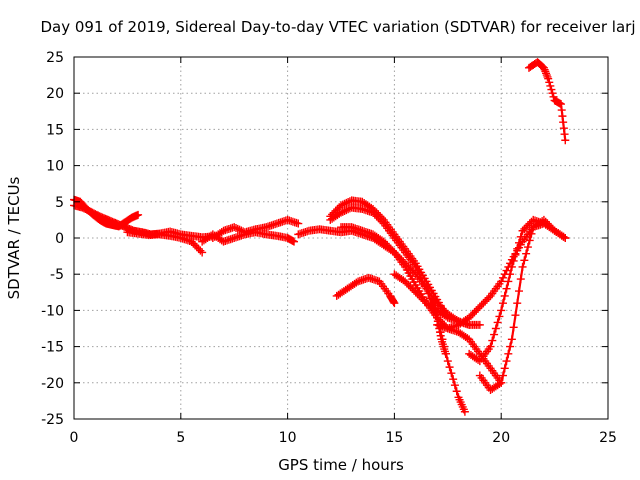 The image size is (640, 480). What do you see at coordinates (52, 384) in the screenshot?
I see `y-tick-label: -20` at bounding box center [52, 384].